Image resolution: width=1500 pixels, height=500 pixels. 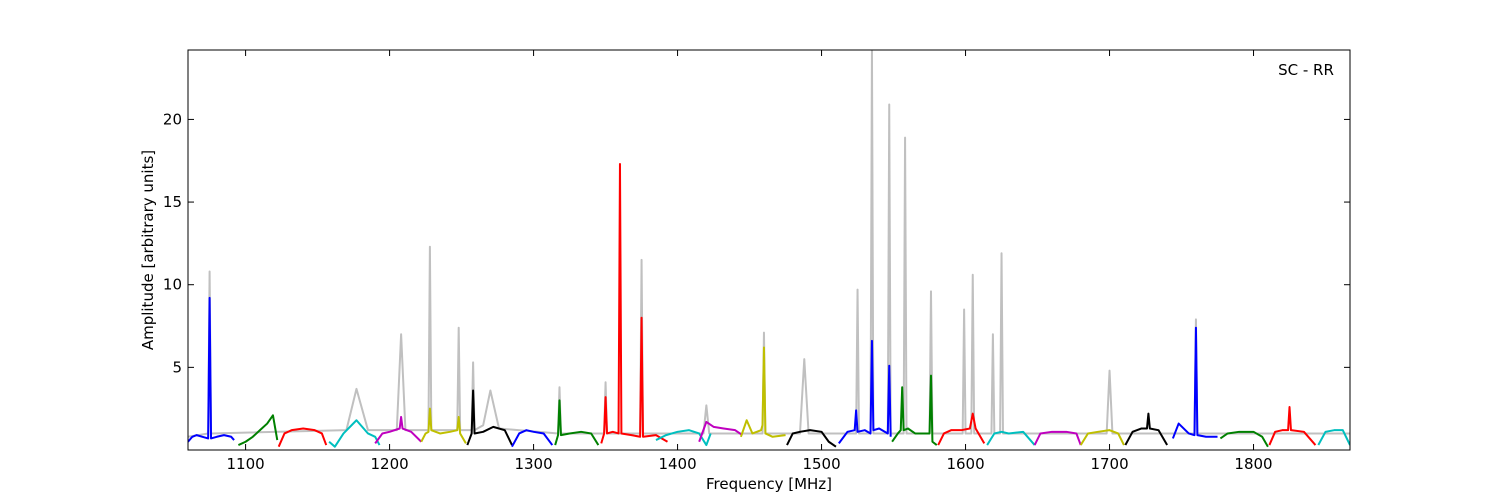 I want to click on y-tick-label: 10, so click(x=172, y=285).